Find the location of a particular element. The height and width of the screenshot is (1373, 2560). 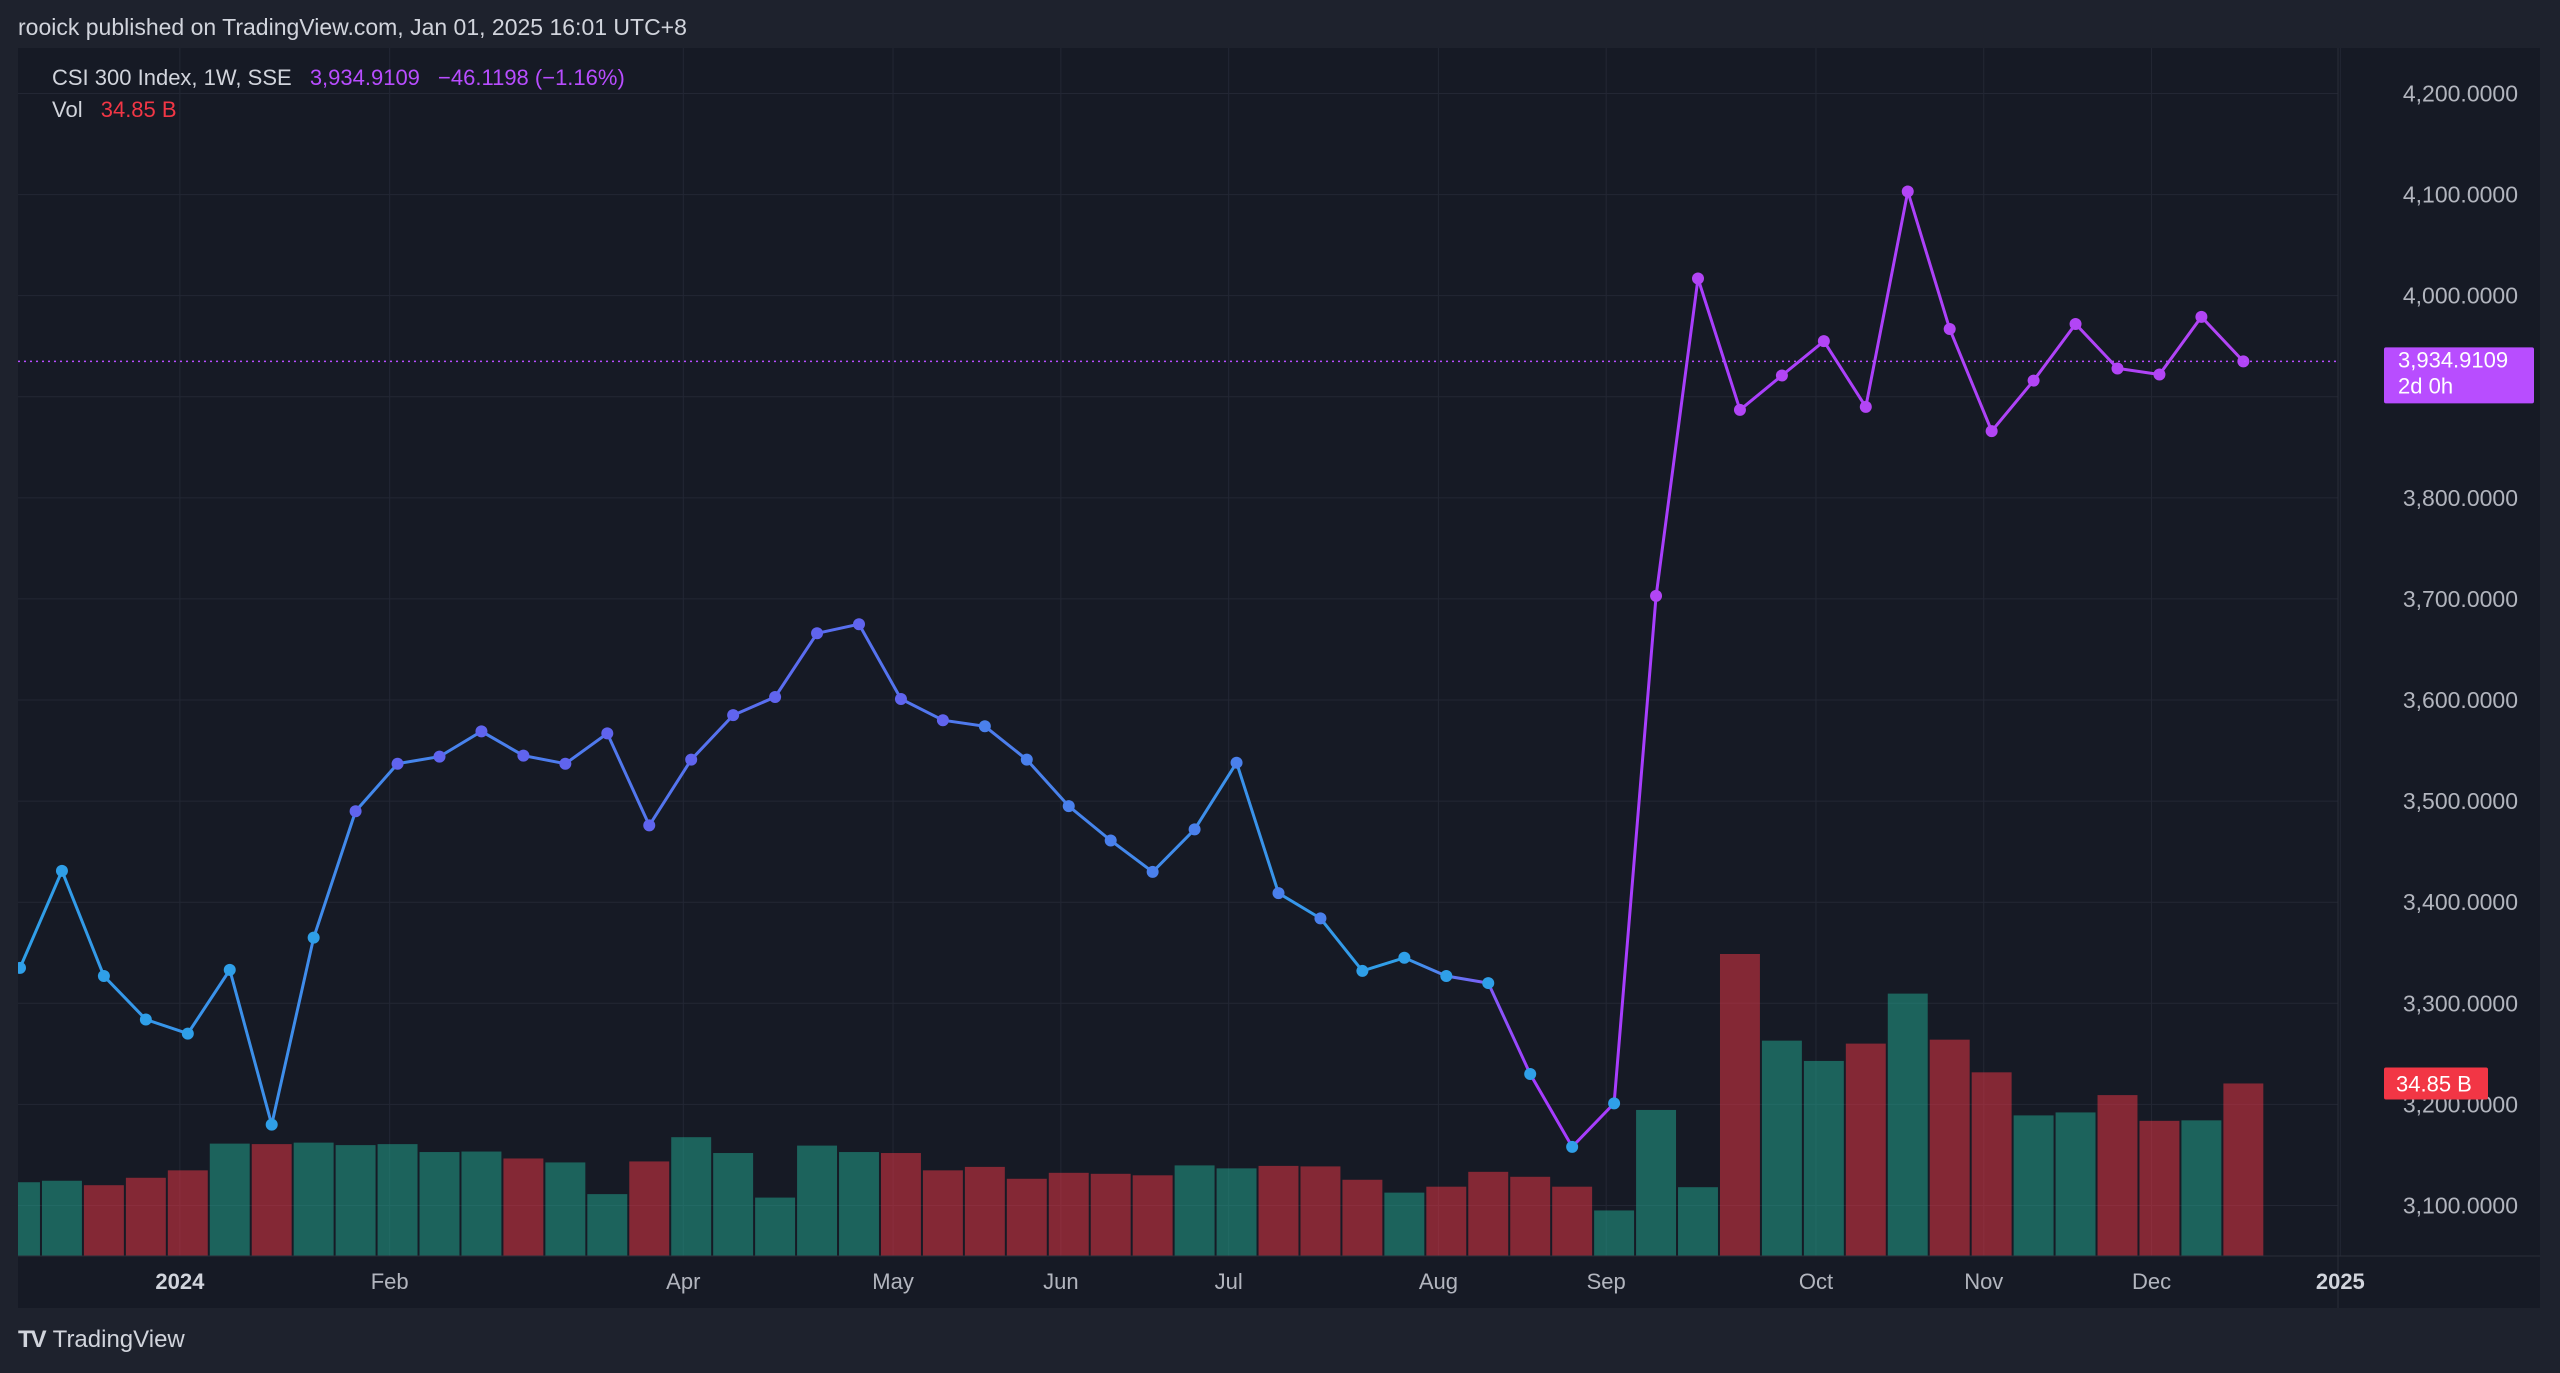

volume-value: 34.85 B is located at coordinates (138, 109).